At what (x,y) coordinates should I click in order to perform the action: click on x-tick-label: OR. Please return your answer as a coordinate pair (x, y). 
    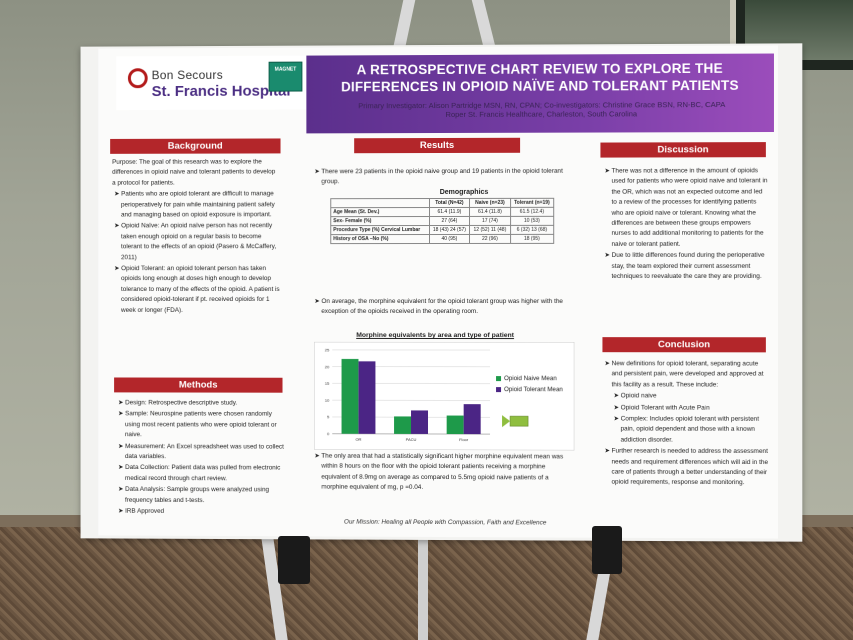
    Looking at the image, I should click on (359, 439).